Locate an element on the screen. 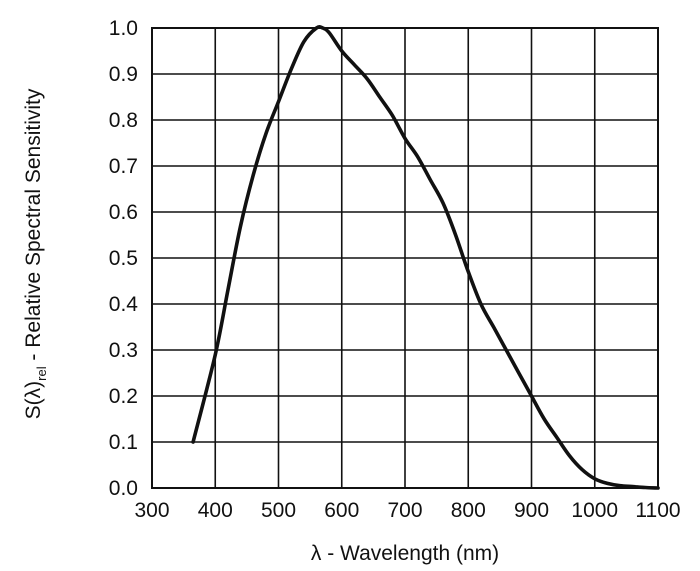  y-tick-label: 0.1 is located at coordinates (123, 442).